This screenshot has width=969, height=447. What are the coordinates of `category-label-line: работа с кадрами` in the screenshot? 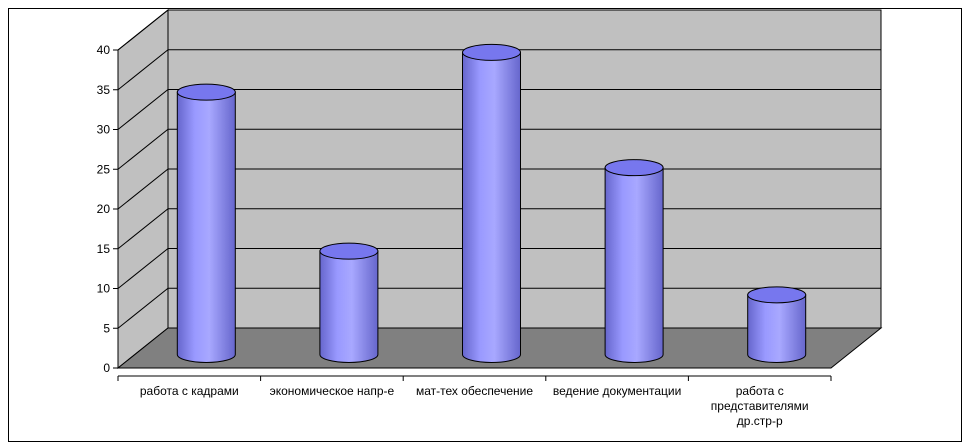 It's located at (189, 391).